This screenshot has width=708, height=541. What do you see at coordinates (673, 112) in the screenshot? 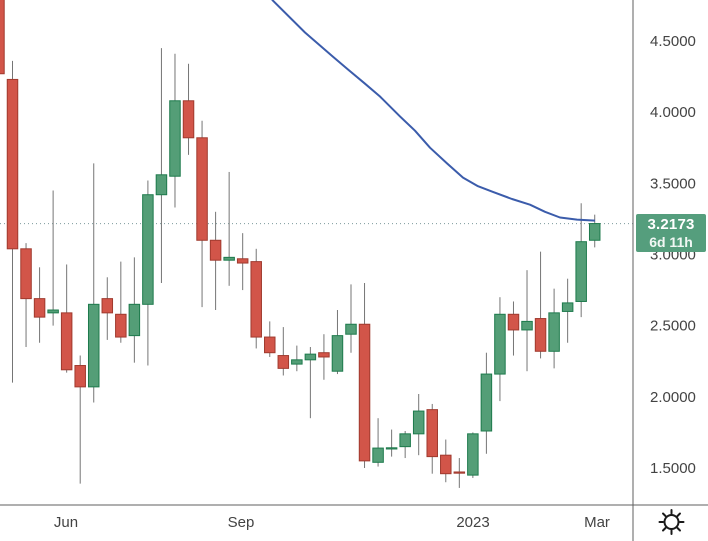
I see `price-axis-label: 4.0000` at bounding box center [673, 112].